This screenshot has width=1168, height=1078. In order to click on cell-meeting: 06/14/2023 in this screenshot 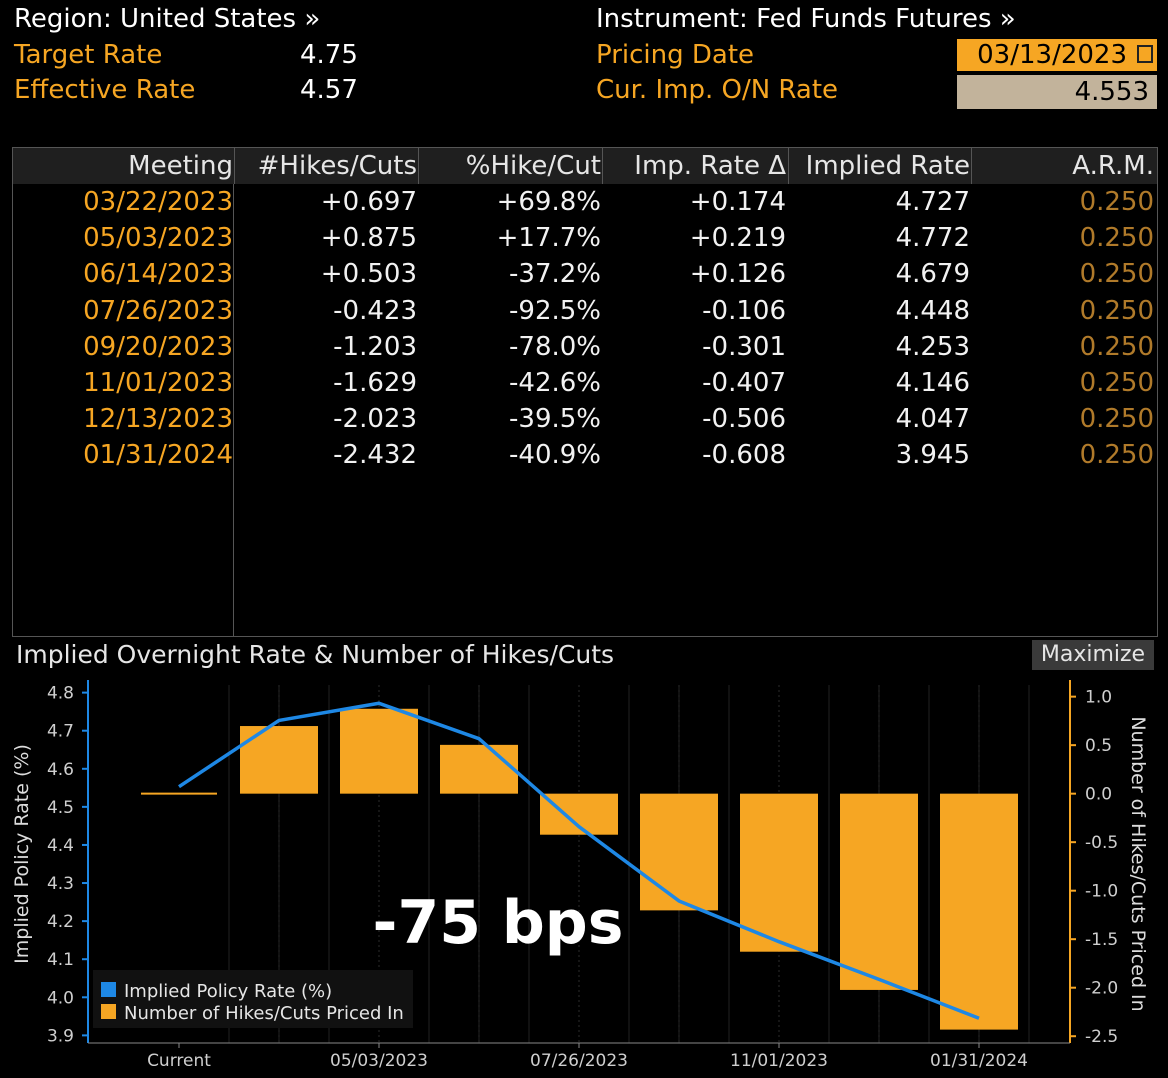, I will do `click(158, 274)`.